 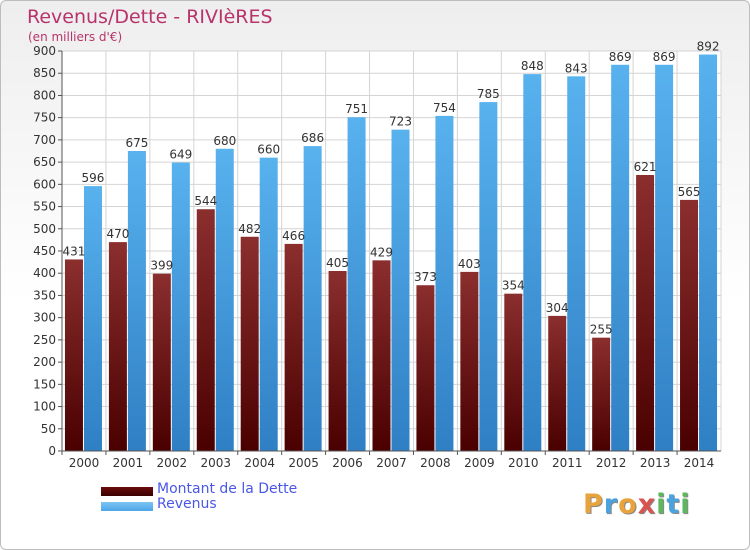 I want to click on y-tick-label: 500, so click(x=44, y=229).